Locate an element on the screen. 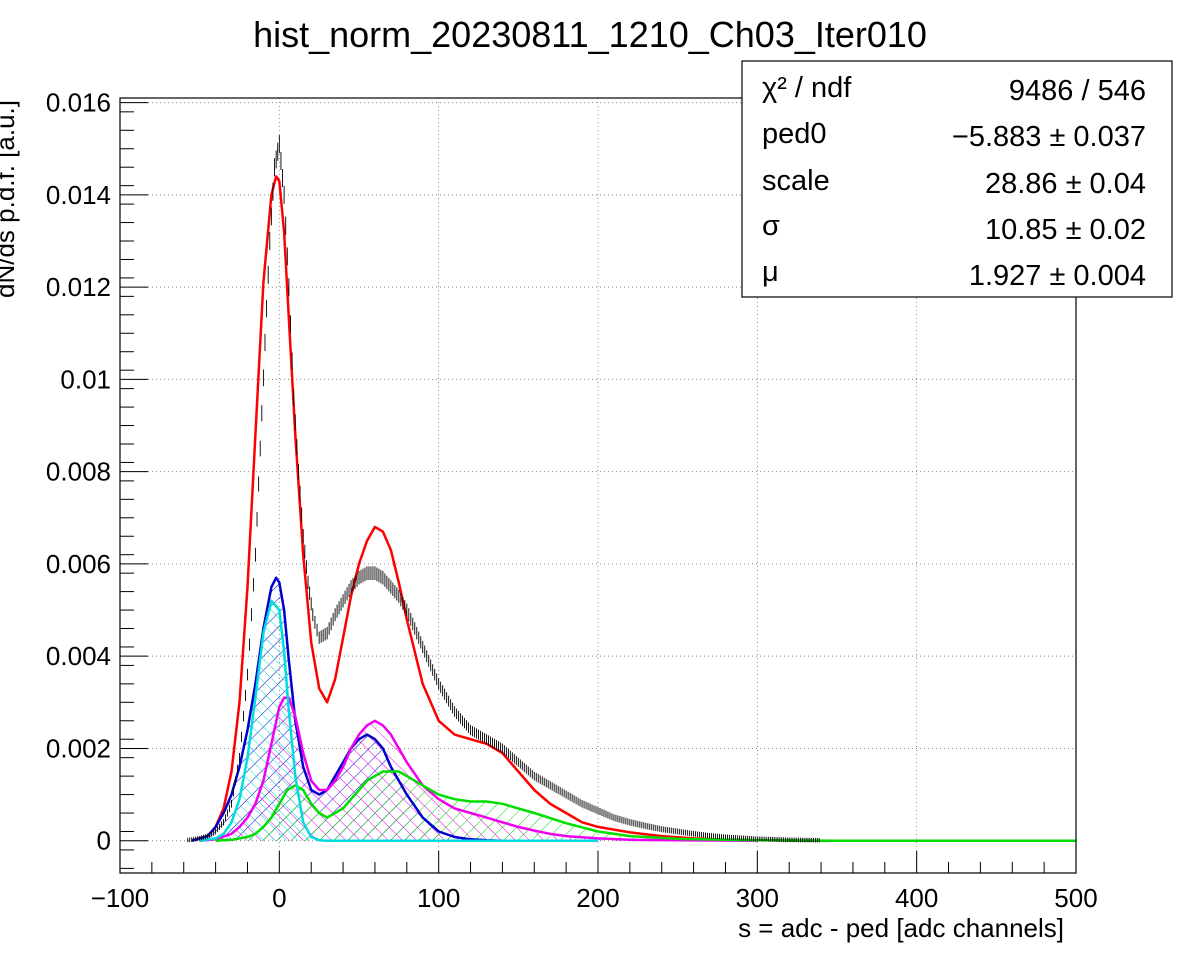  y-tick-label: 0.006 is located at coordinates (78, 564).